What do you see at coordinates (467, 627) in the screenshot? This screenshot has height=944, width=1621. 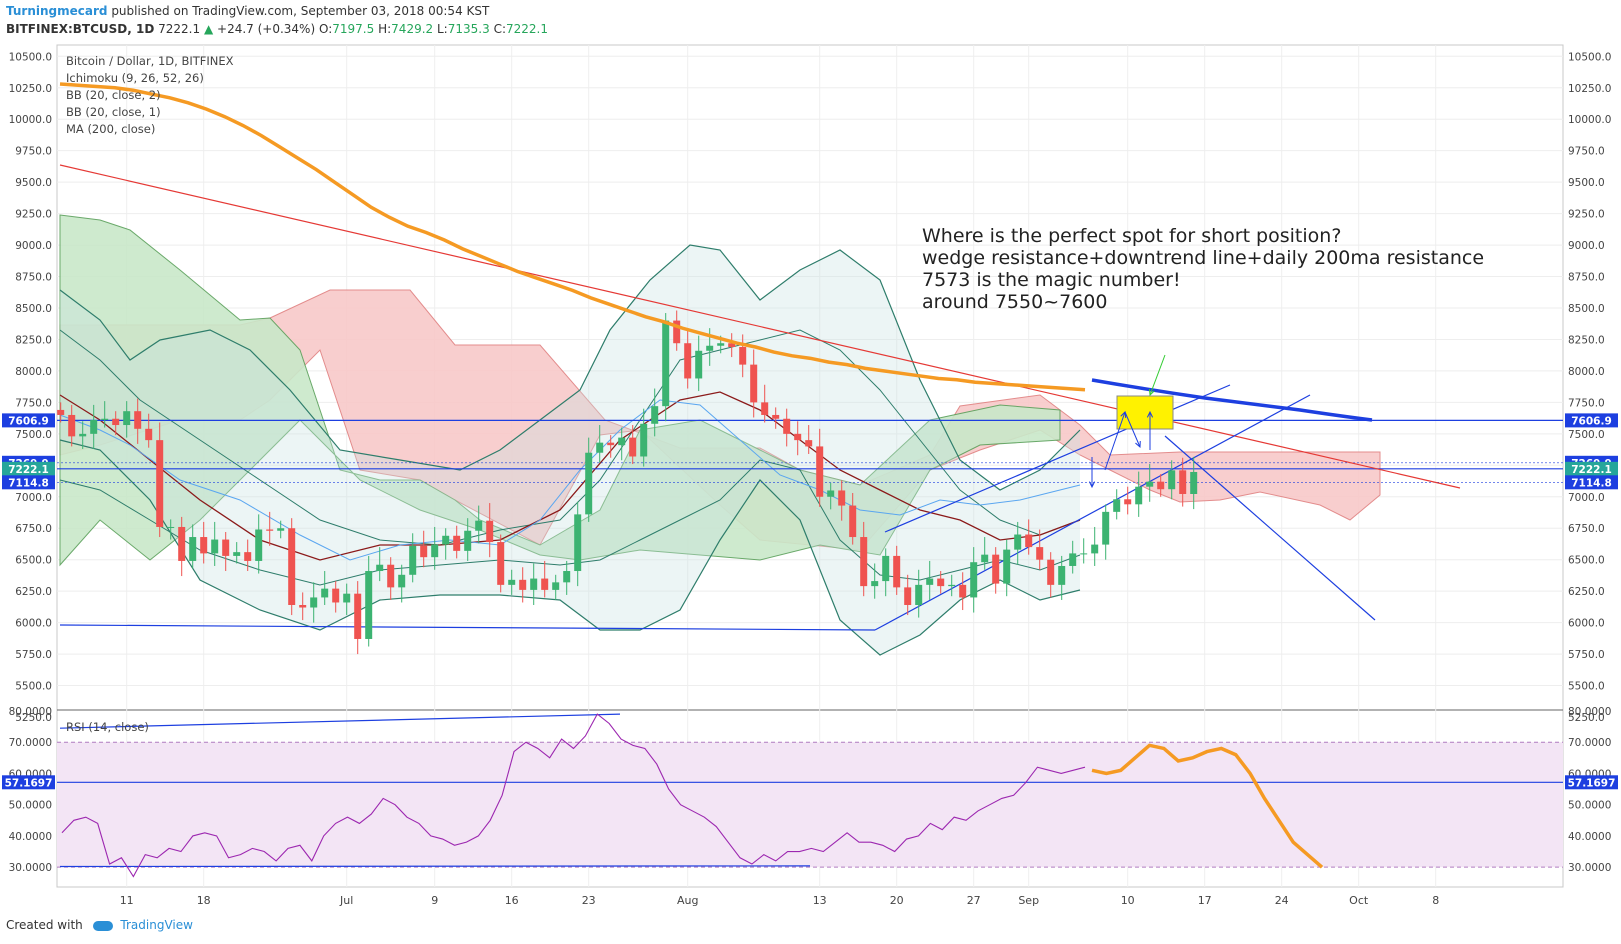 I see `support-line` at bounding box center [467, 627].